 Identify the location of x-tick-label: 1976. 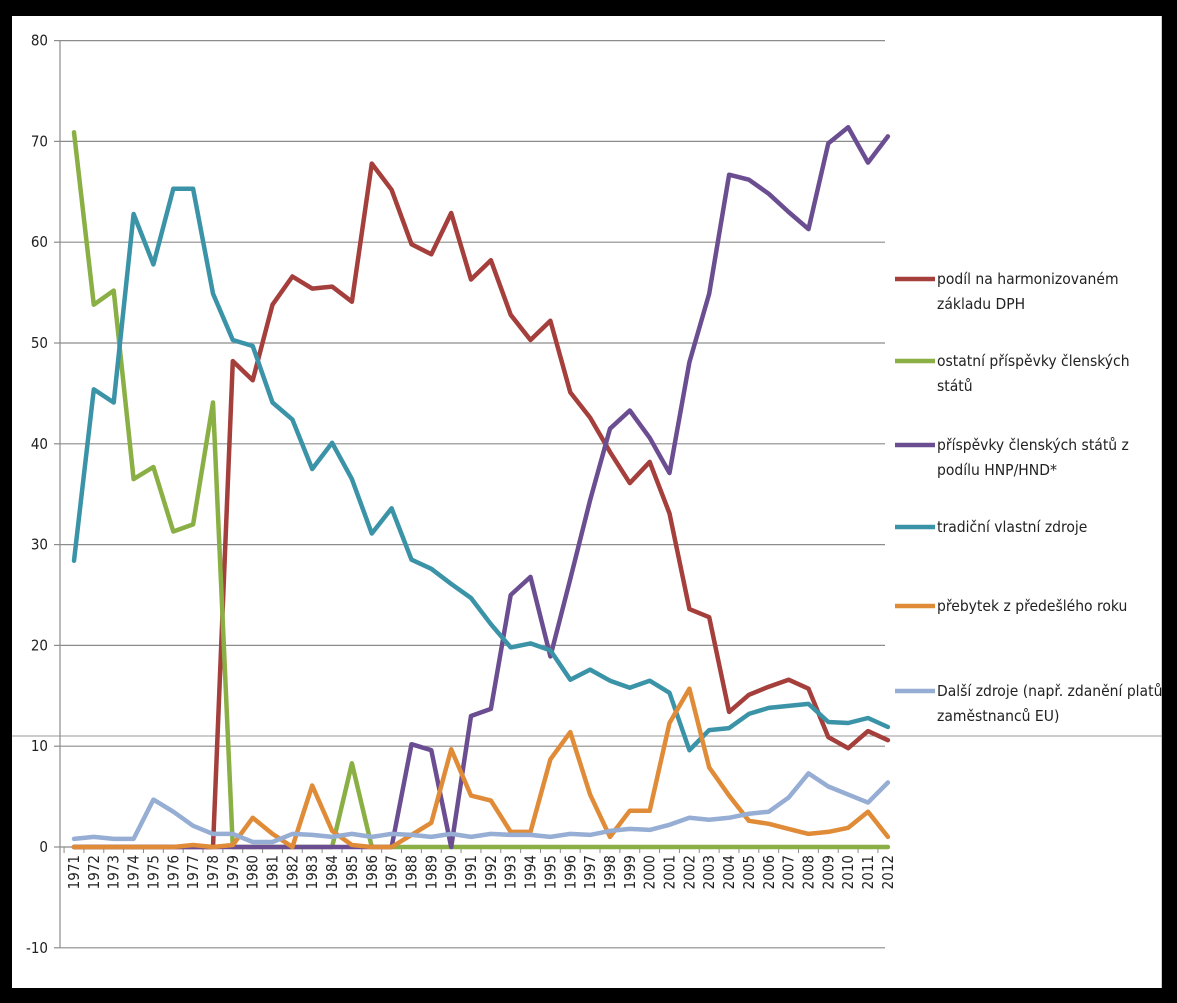
(173, 872).